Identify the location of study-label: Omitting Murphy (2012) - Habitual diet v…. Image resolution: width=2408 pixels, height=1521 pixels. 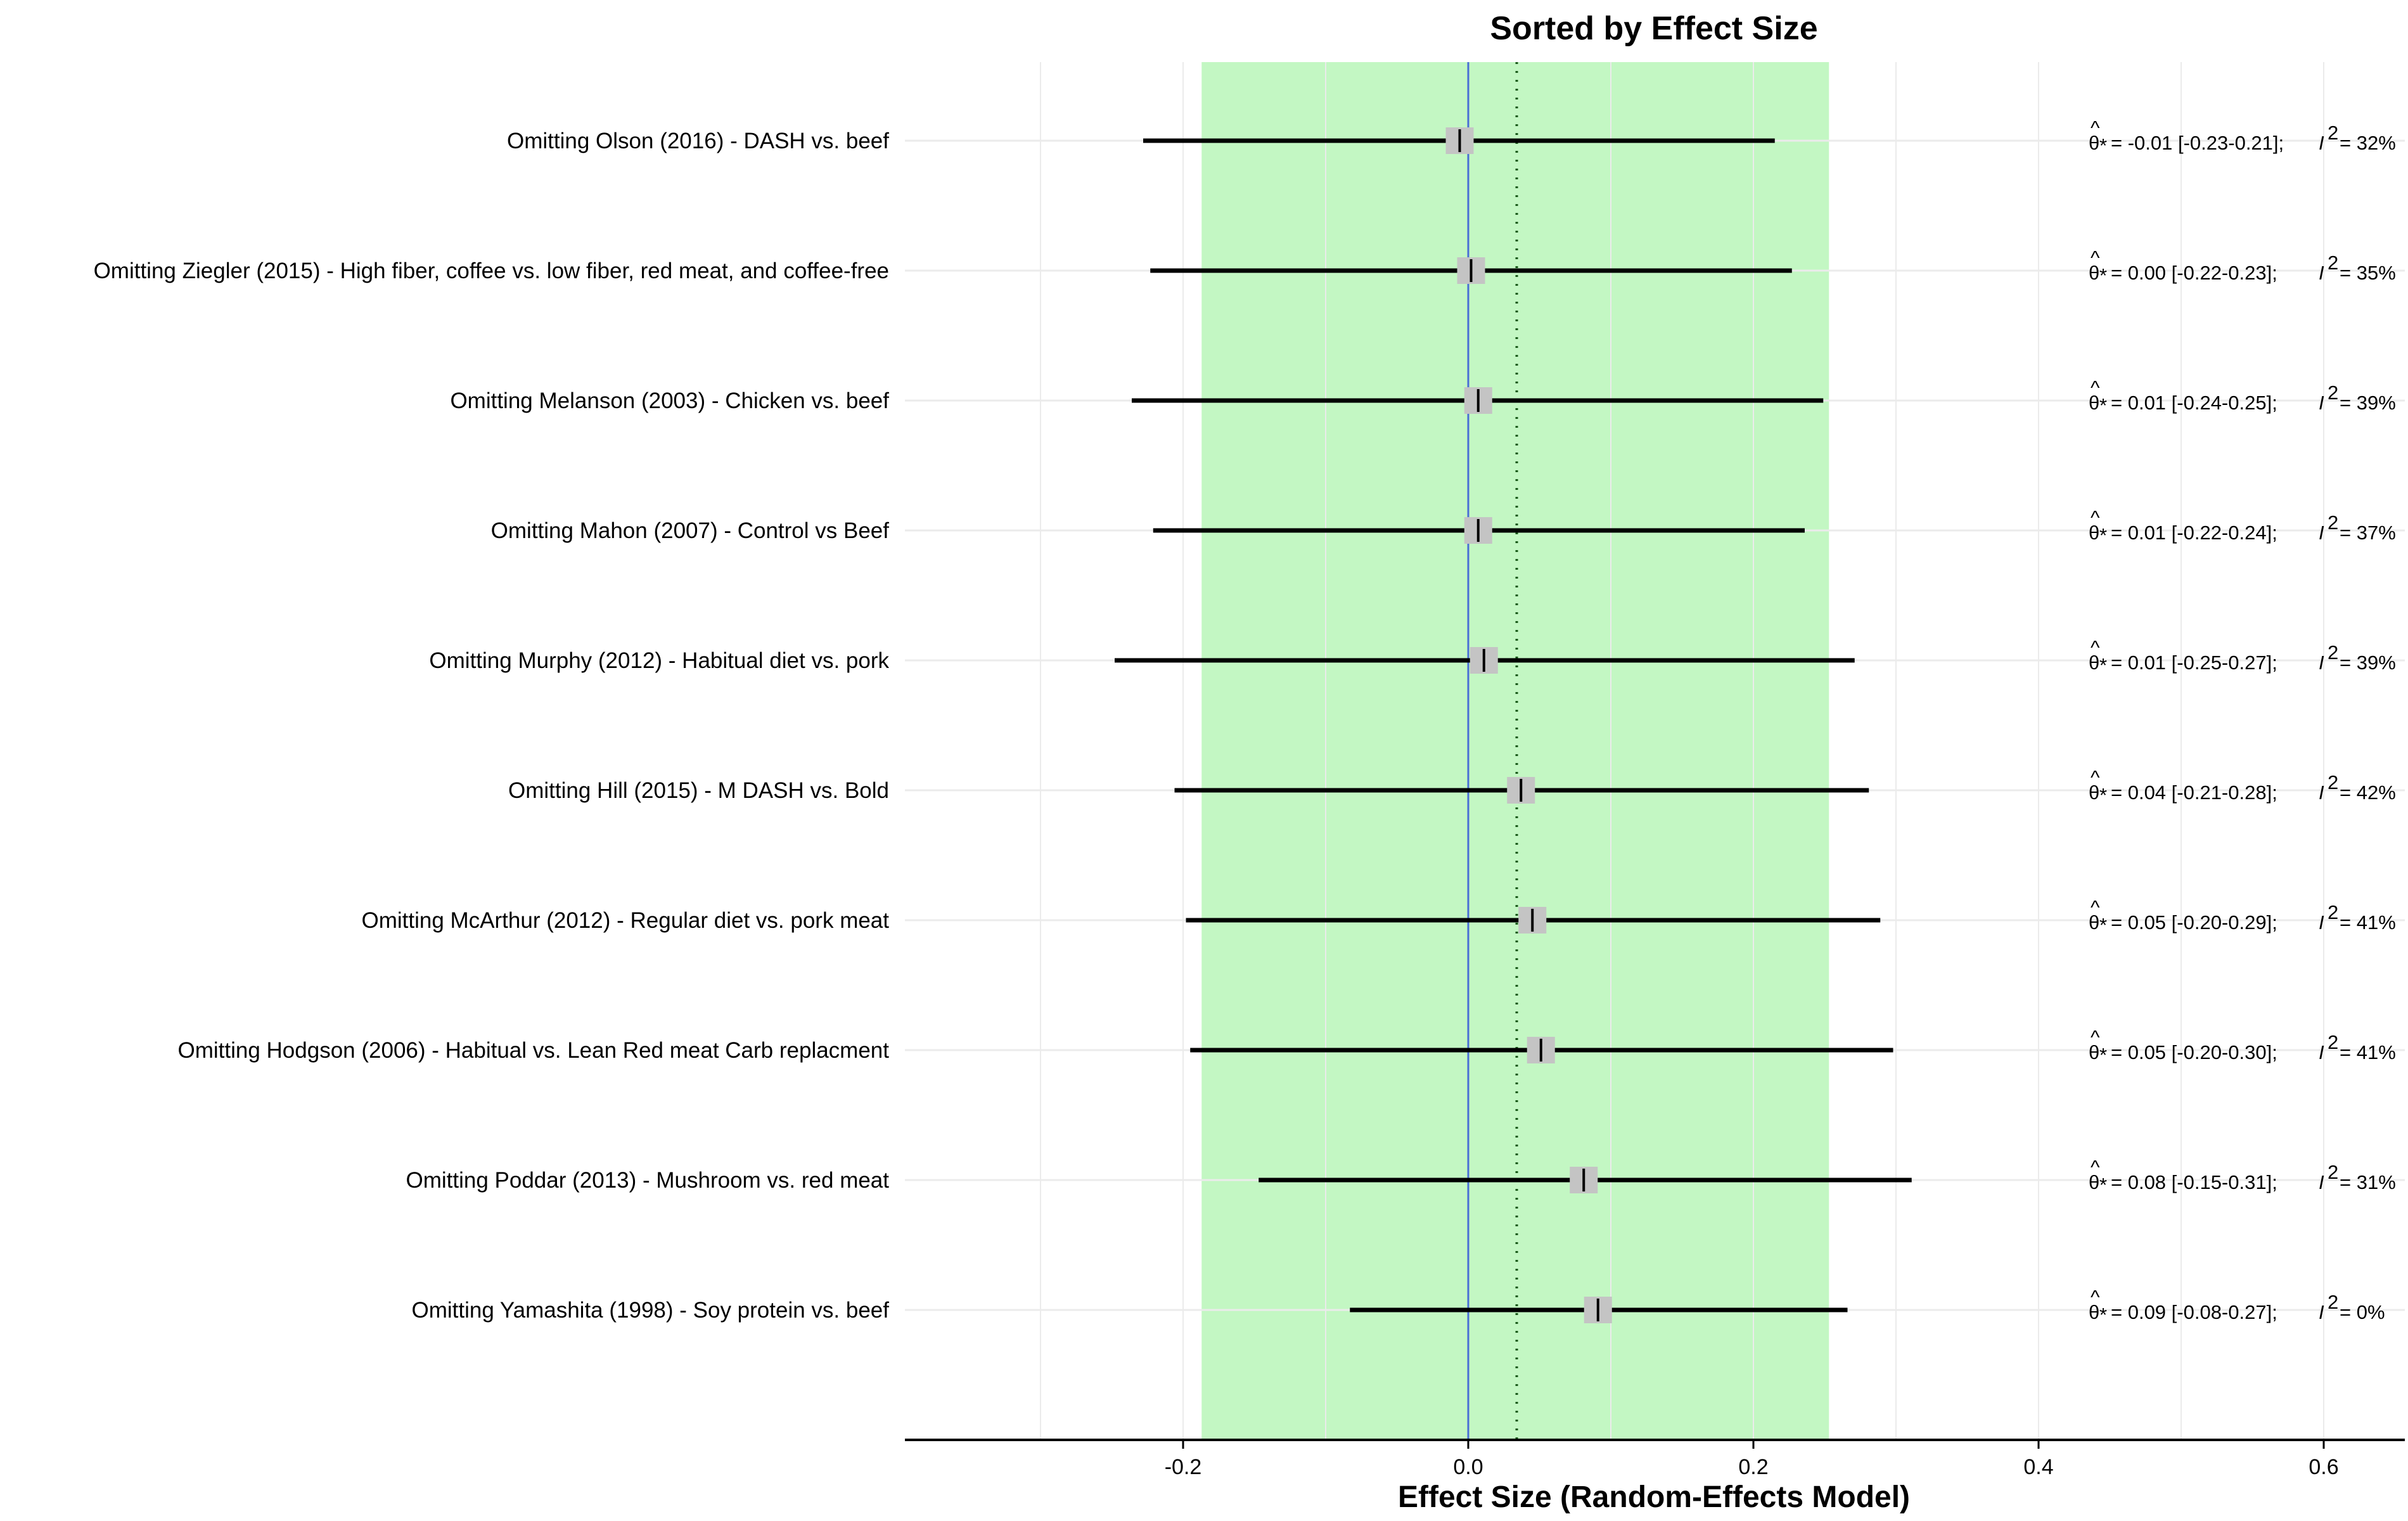
(659, 660).